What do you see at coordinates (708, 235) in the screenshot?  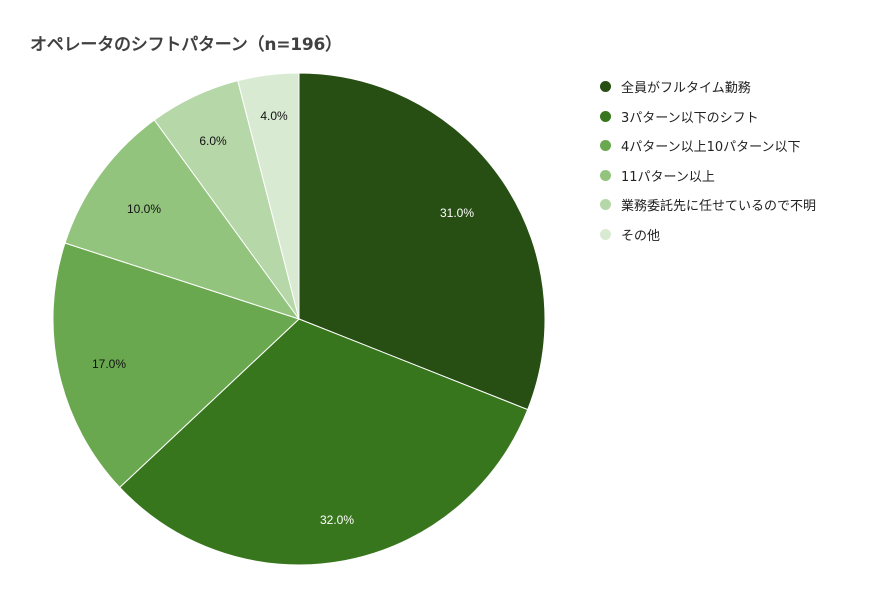 I see `legend-item-other: その他` at bounding box center [708, 235].